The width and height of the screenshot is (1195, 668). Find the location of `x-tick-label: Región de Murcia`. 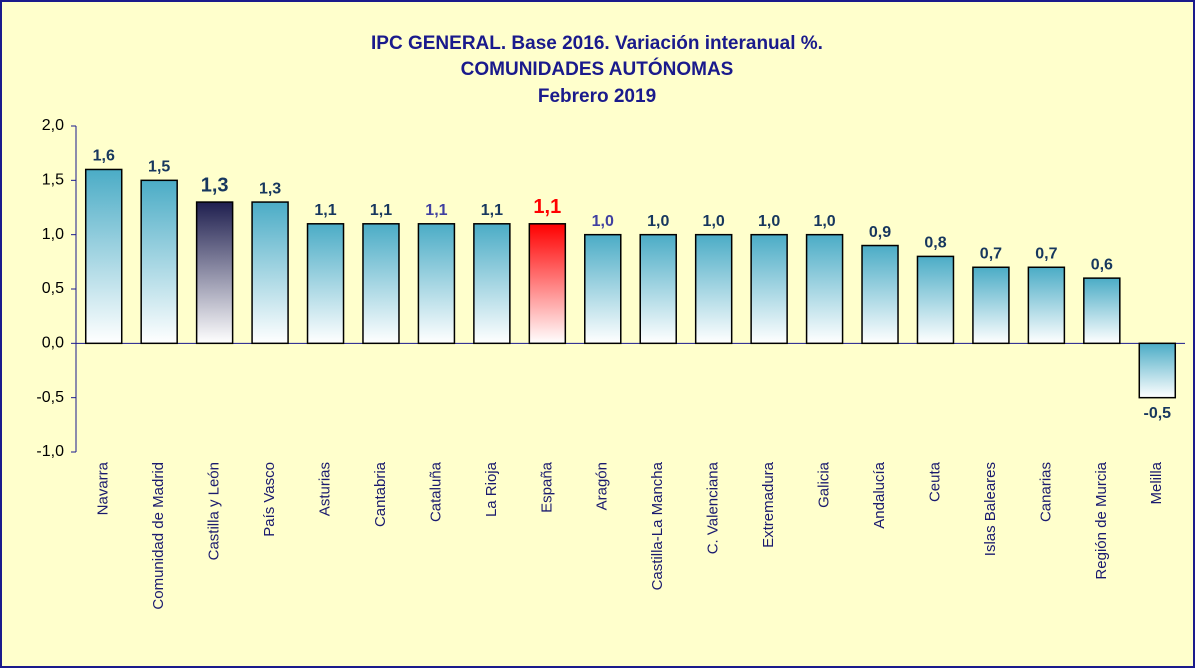

x-tick-label: Región de Murcia is located at coordinates (1101, 520).